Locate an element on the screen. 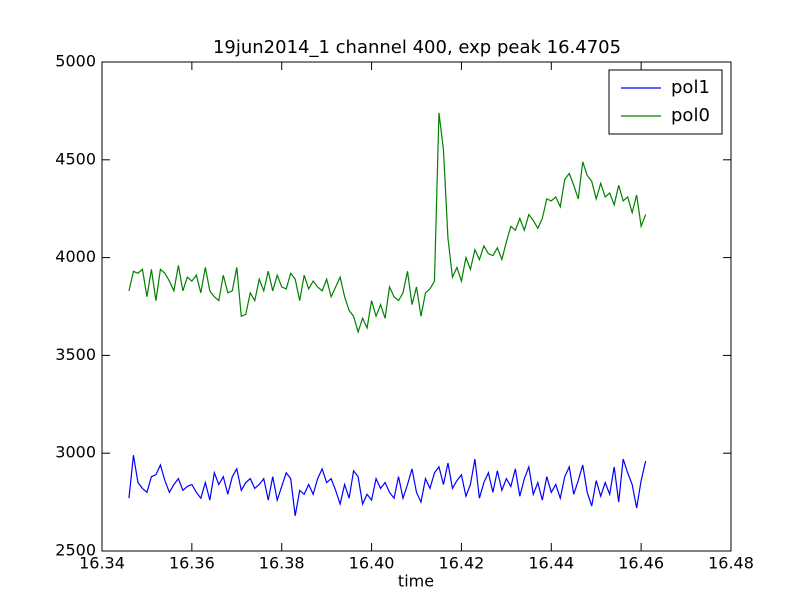 This screenshot has width=812, height=612. legend: pol1 pol0 is located at coordinates (665, 102).